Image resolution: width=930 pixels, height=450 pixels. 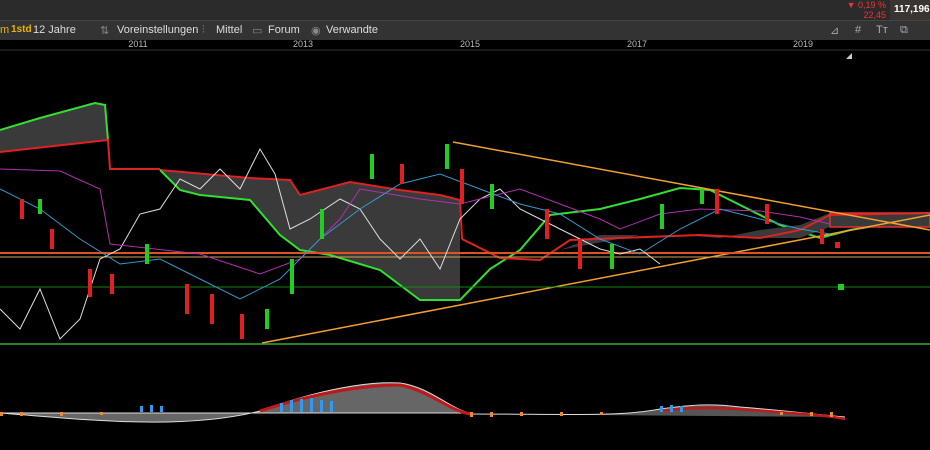 I want to click on top-bar: ▼ 0,19 % 22,45 117,196, so click(x=465, y=10).